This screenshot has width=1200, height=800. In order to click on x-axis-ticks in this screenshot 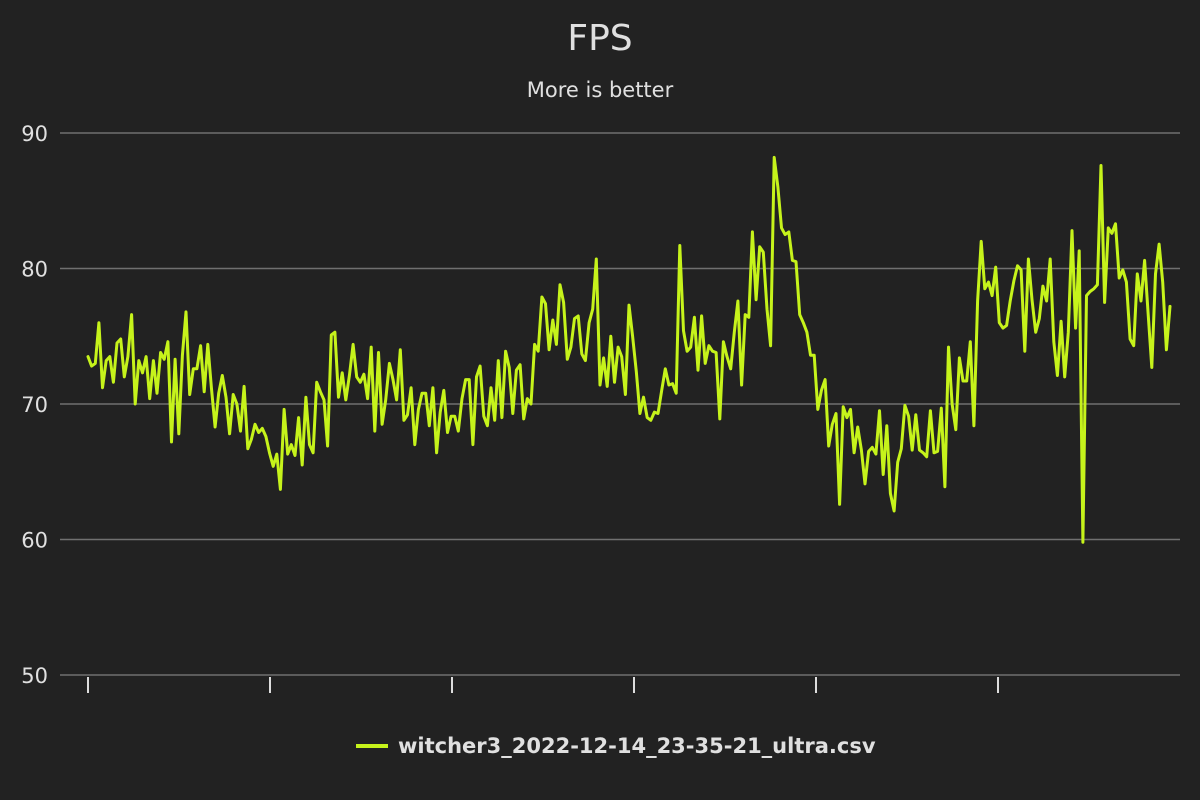, I will do `click(543, 685)`.